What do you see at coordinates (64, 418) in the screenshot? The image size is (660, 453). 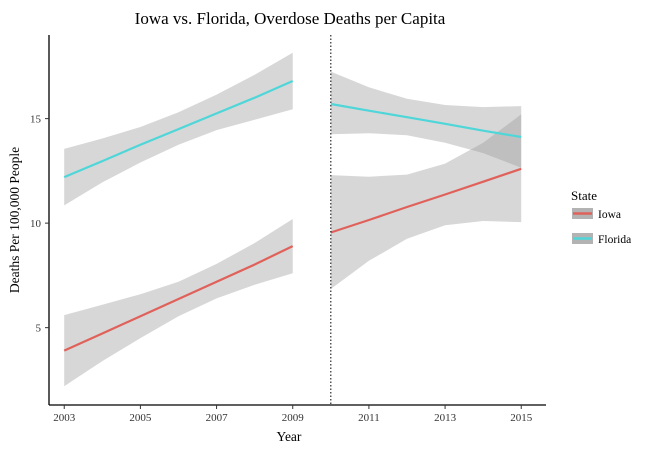 I see `x-tick-label: 2003` at bounding box center [64, 418].